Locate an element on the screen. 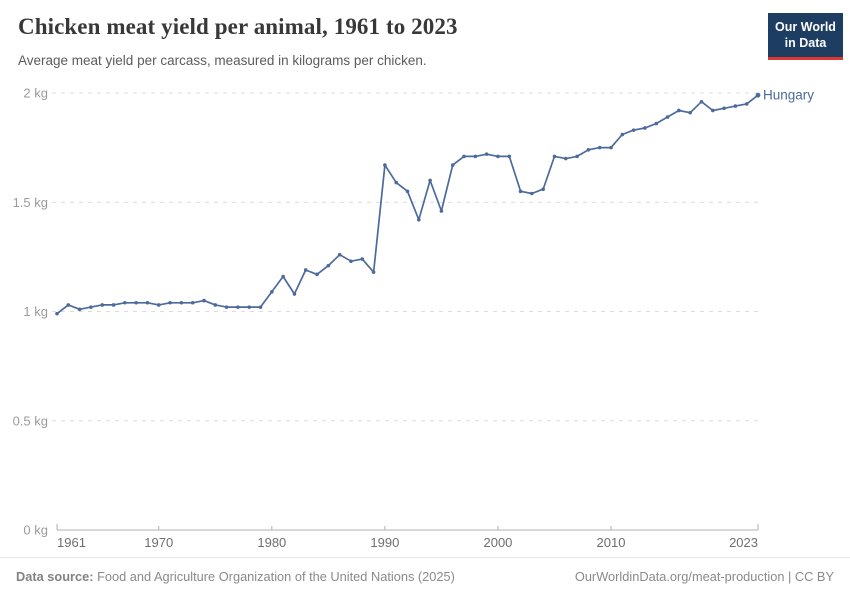 The width and height of the screenshot is (850, 600). owid-logo: Our World in Data is located at coordinates (805, 36).